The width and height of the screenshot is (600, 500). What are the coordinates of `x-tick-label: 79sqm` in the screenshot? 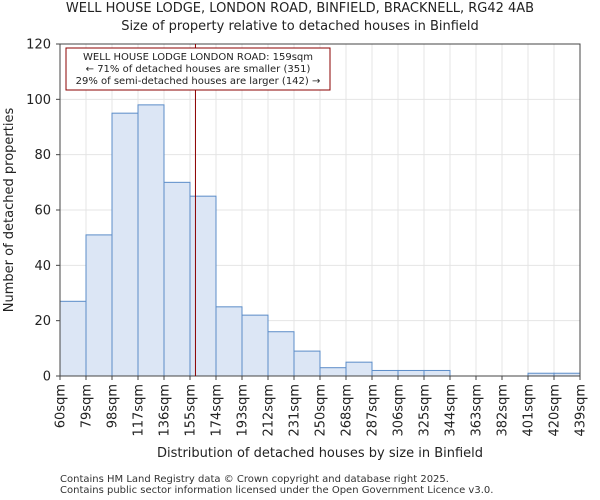 It's located at (87, 406).